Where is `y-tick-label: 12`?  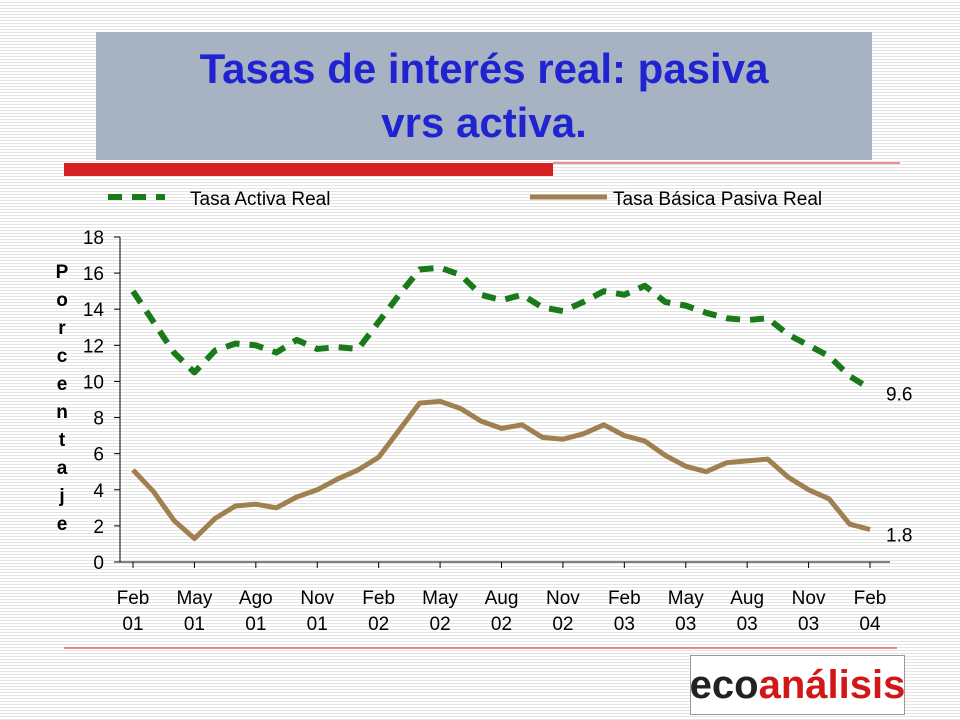 y-tick-label: 12 is located at coordinates (93, 346).